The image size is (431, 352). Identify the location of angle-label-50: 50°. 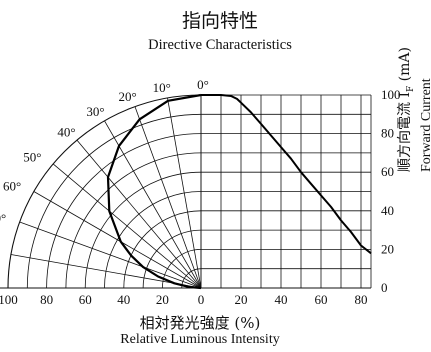
(32, 157).